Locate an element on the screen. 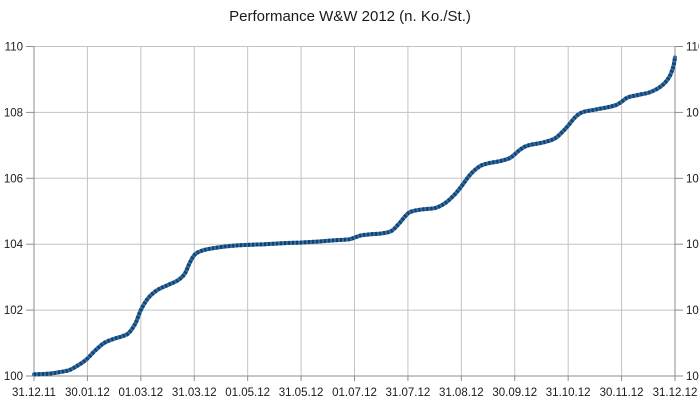  y-tick-label-left: 110 is located at coordinates (14, 48).